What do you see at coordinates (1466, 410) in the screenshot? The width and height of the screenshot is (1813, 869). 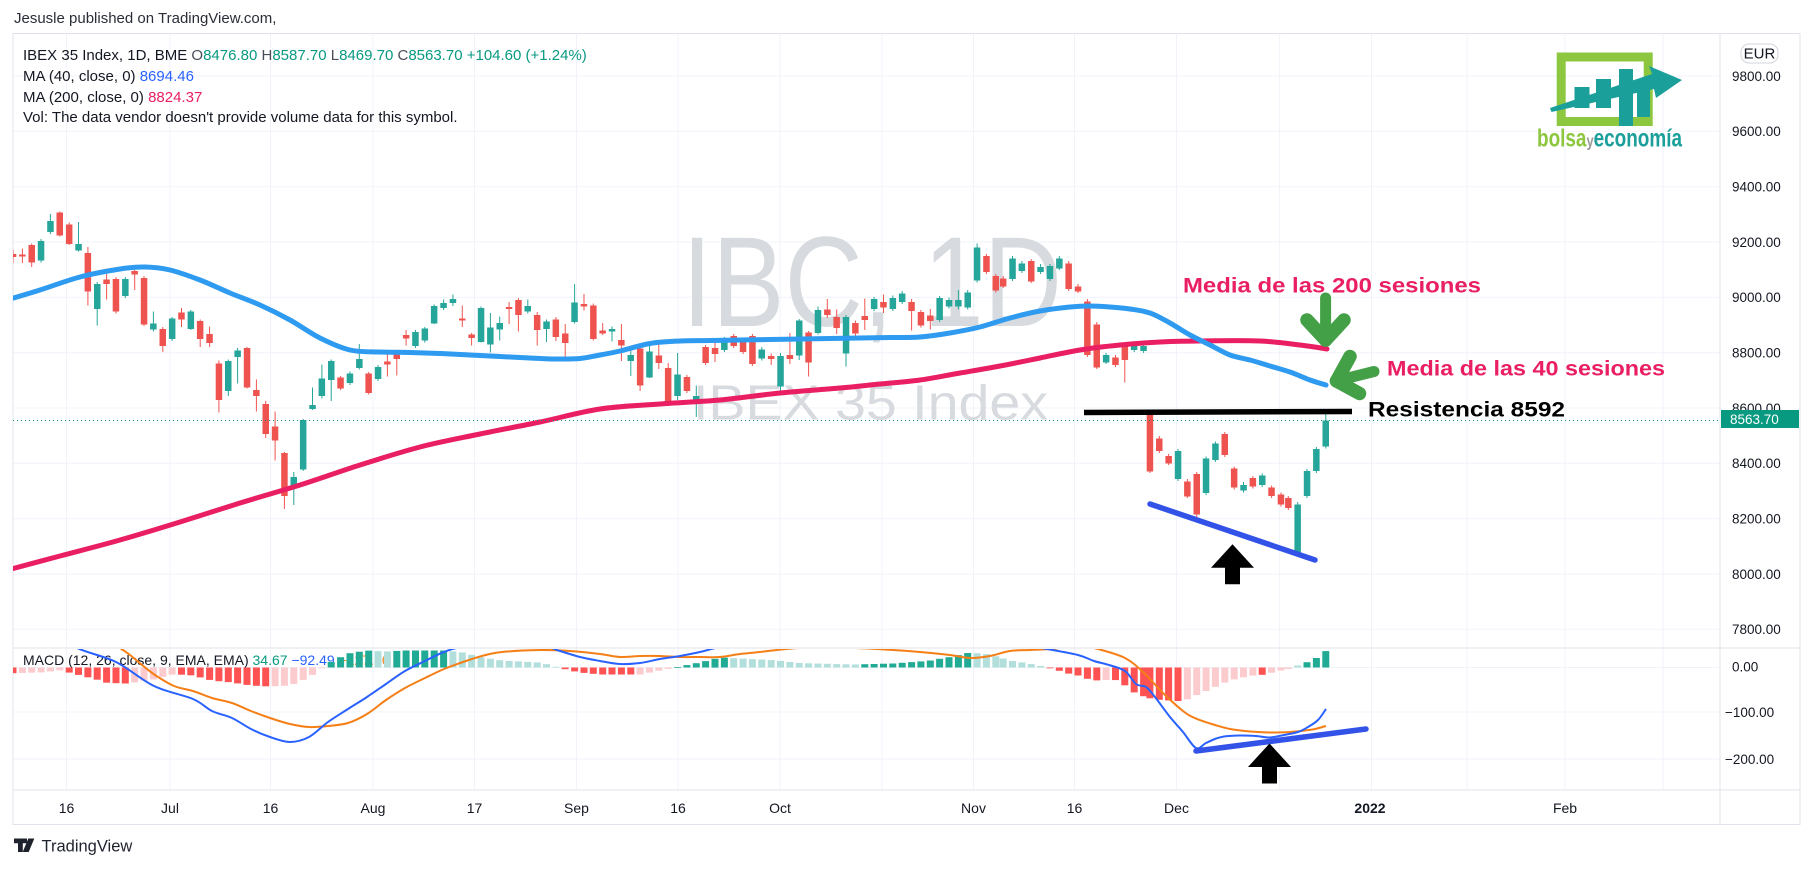 I see `svg-text: Resistencia 8592` at bounding box center [1466, 410].